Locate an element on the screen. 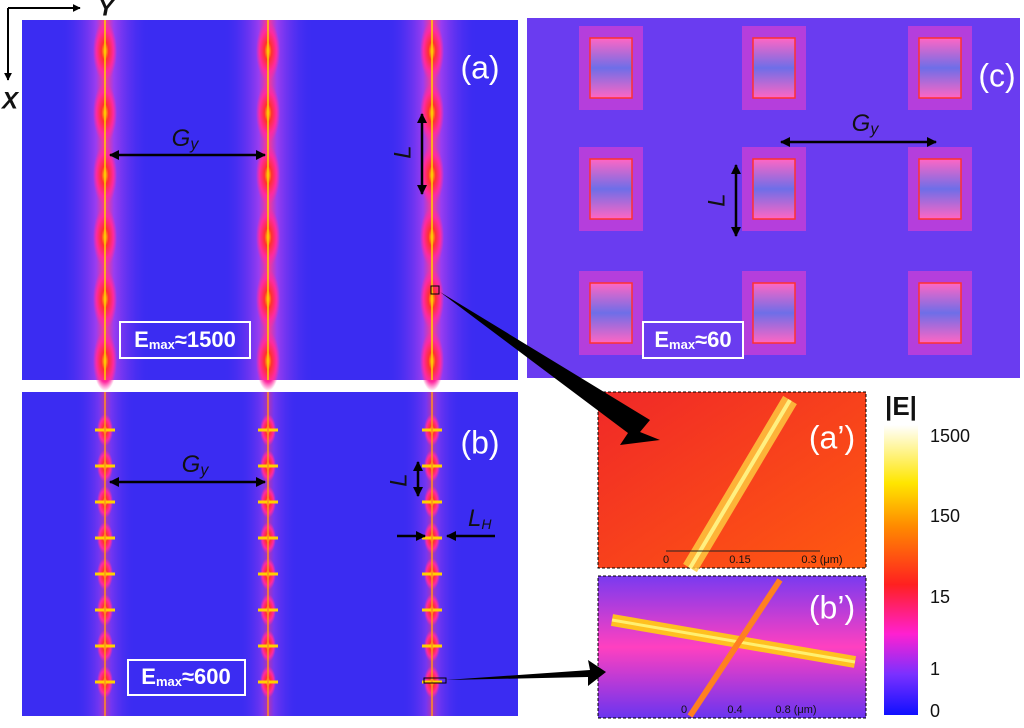 The height and width of the screenshot is (728, 1024). axis-y: Y is located at coordinates (107, 10).